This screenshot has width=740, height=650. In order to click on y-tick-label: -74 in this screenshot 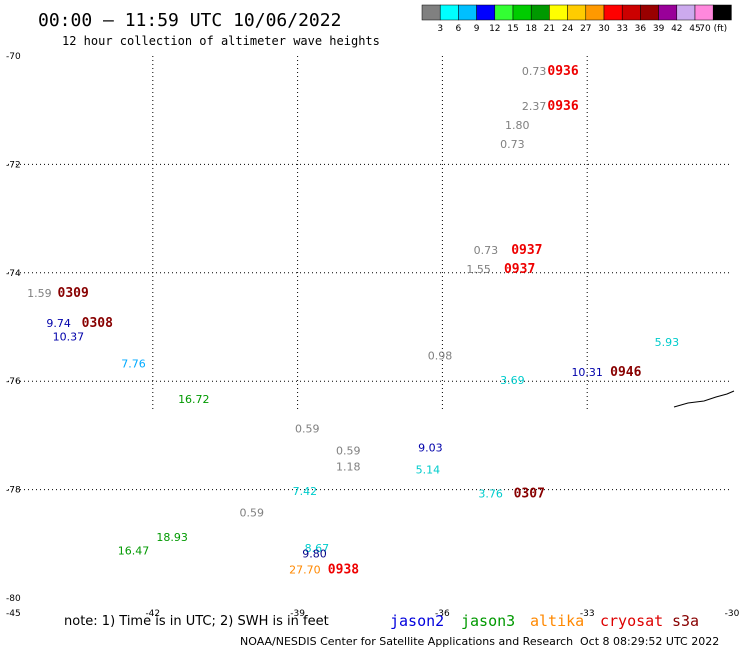, I will do `click(13, 274)`.